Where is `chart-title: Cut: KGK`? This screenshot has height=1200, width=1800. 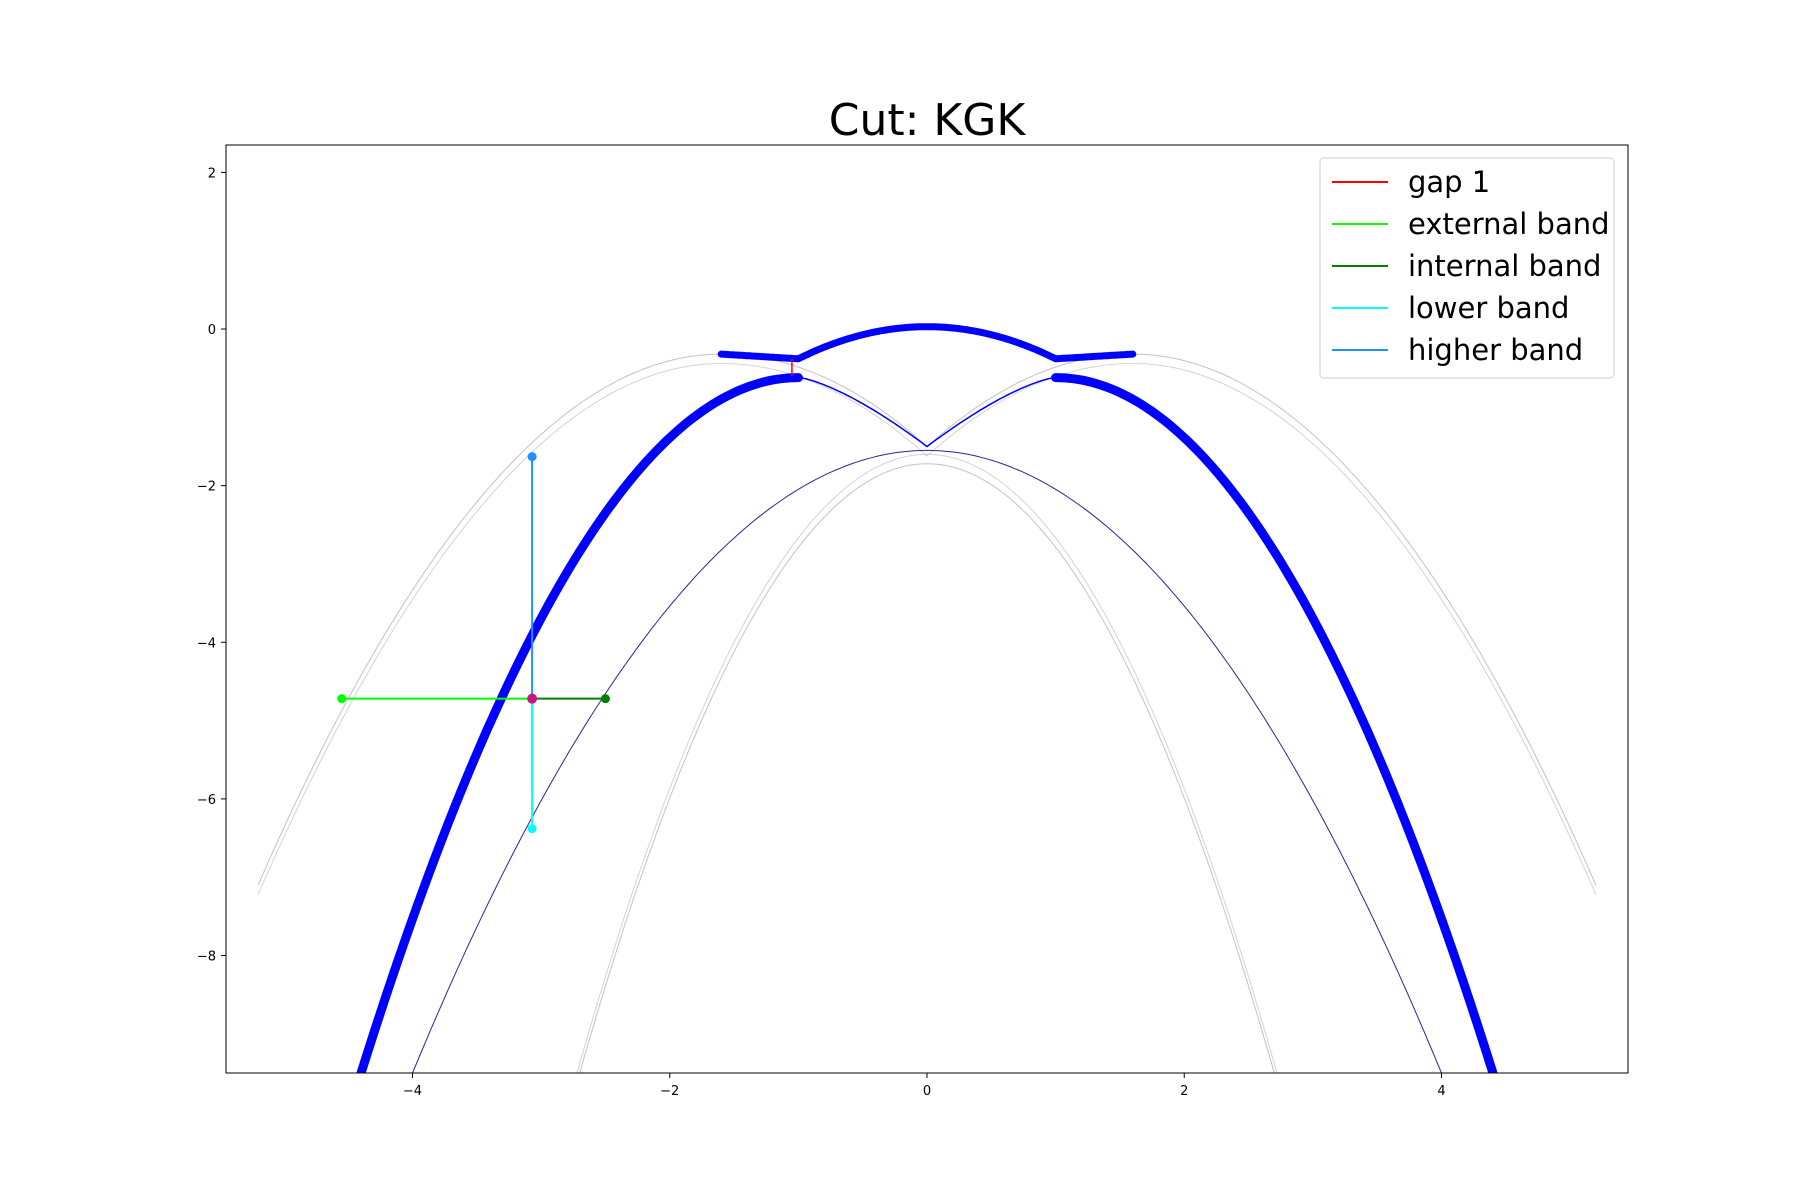 chart-title: Cut: KGK is located at coordinates (928, 120).